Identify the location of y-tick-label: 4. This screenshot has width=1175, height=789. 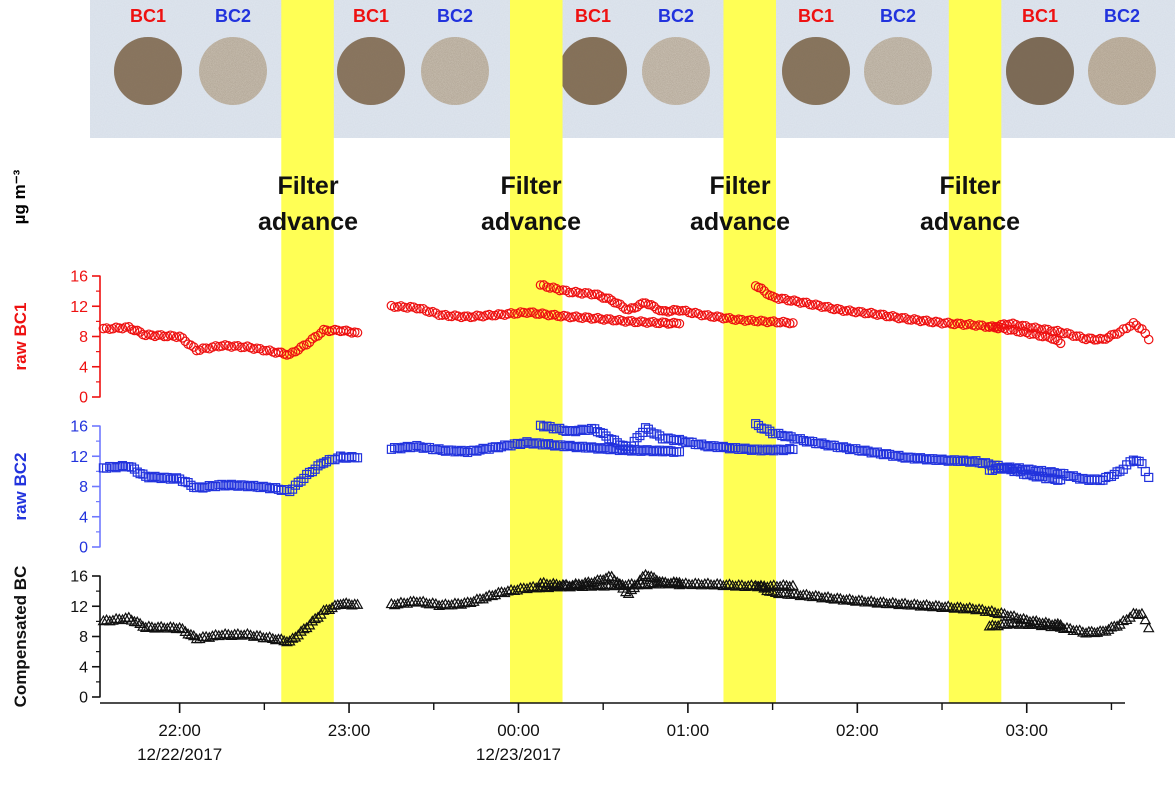
(83, 367).